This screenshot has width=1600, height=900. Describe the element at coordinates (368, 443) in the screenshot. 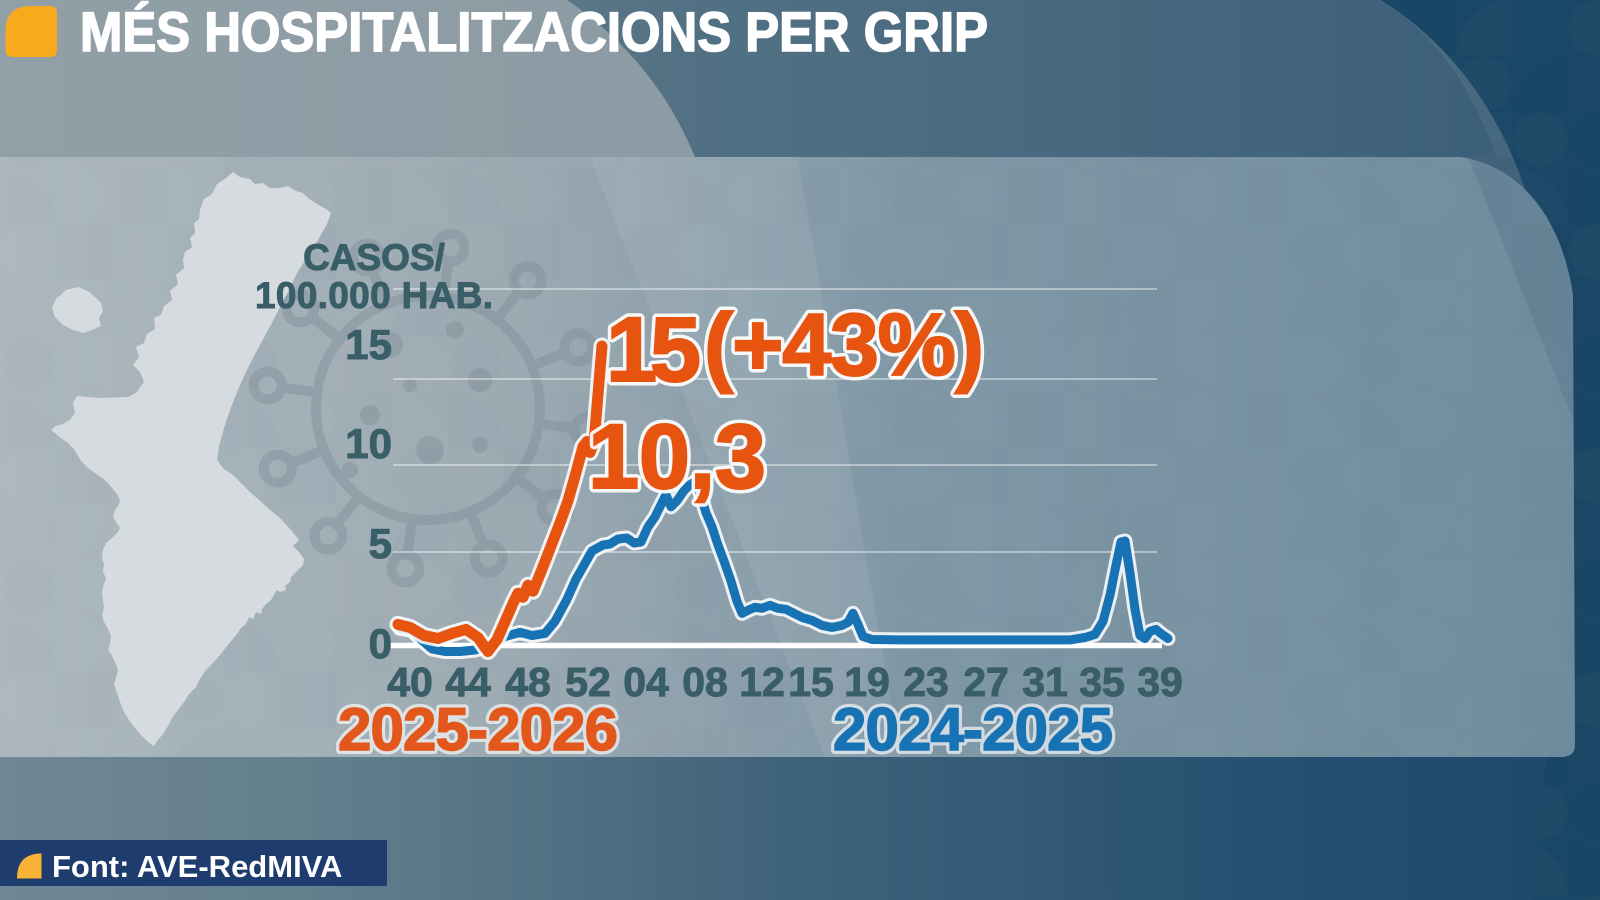

I see `svg-text: 10` at that location.